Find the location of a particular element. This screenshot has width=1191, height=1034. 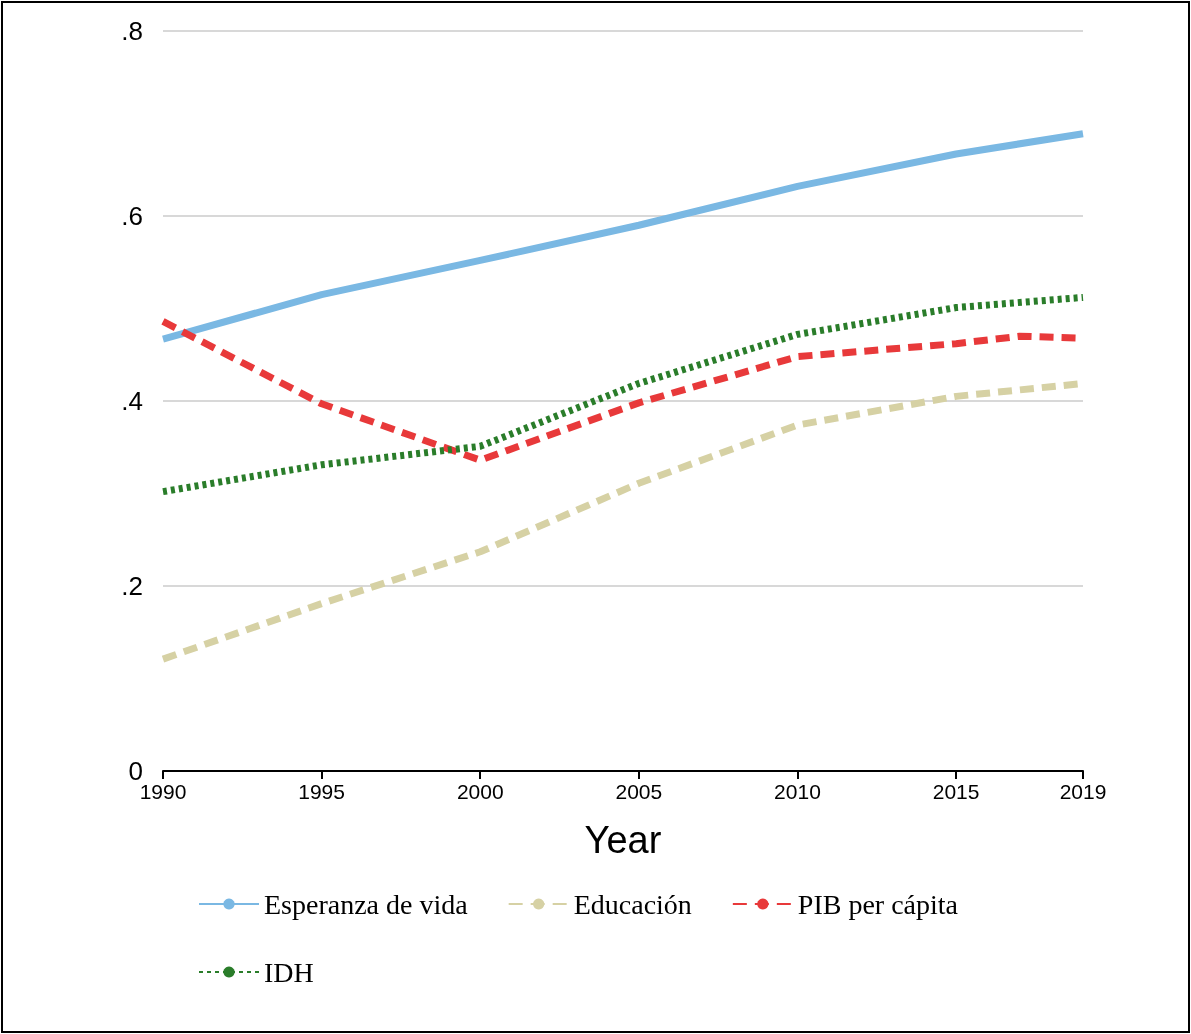

y-tick-label: .6 is located at coordinates (132, 216).